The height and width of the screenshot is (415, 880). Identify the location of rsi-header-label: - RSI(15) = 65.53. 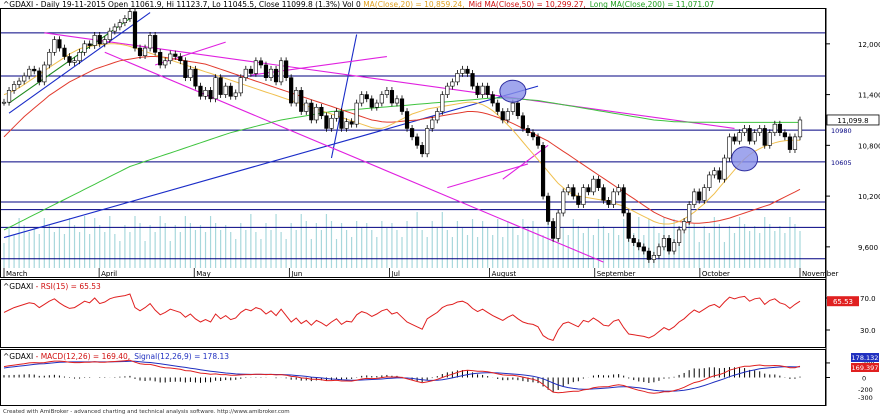
(67, 286).